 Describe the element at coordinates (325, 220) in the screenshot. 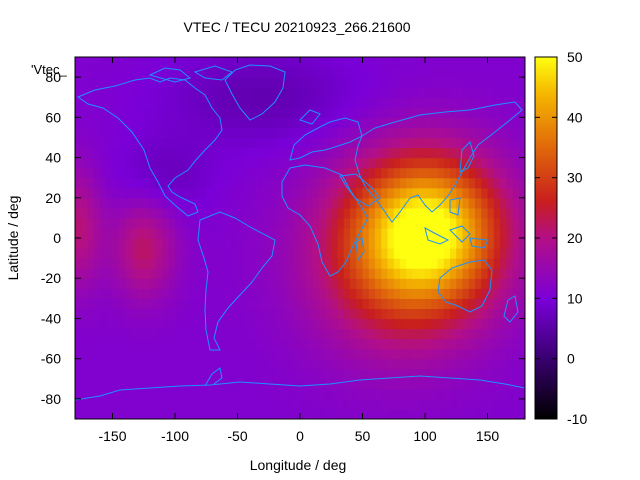

I see `coastline-africa` at that location.